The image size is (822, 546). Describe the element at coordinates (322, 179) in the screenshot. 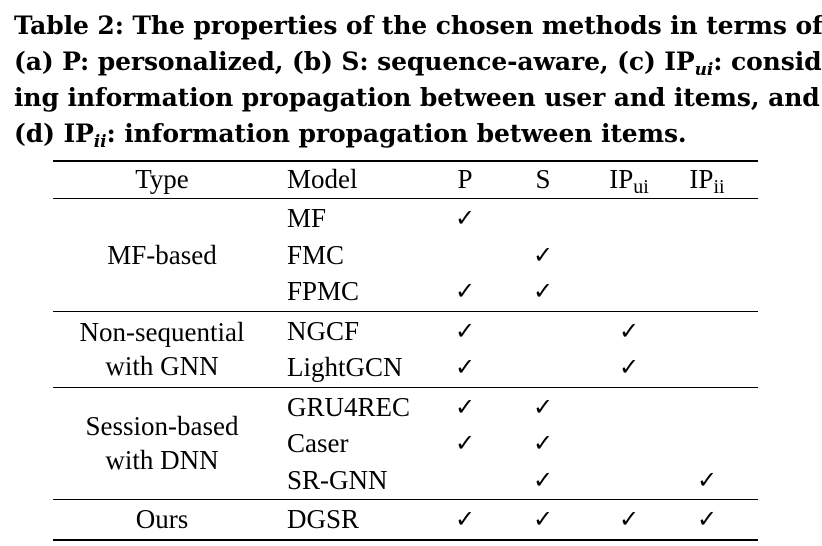

I see `header-model: Model` at that location.